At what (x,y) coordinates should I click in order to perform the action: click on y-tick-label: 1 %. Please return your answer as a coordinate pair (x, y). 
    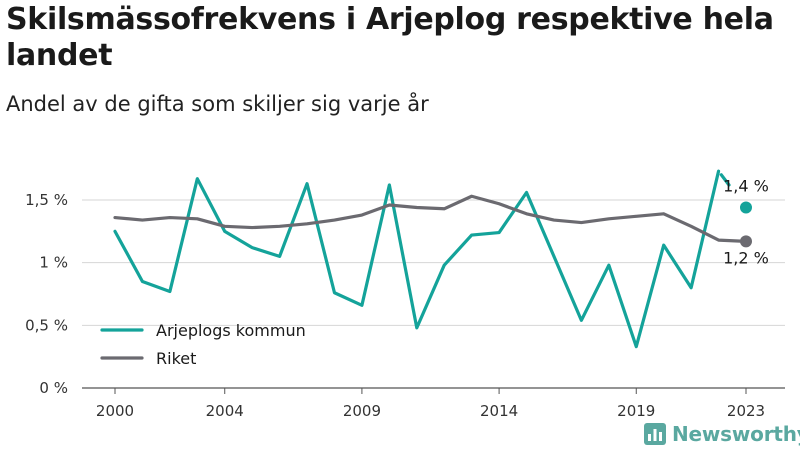
    Looking at the image, I should click on (53, 263).